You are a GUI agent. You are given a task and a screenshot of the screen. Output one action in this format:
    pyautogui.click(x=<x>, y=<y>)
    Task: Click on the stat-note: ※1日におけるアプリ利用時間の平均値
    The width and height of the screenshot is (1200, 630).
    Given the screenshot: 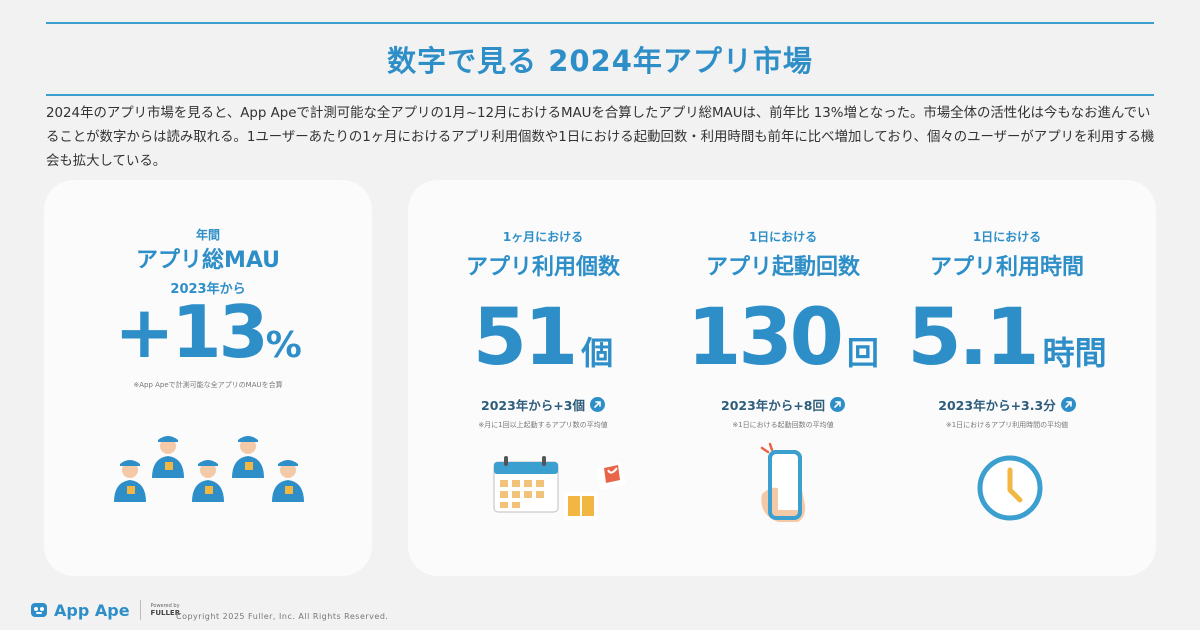 What is the action you would take?
    pyautogui.click(x=1007, y=425)
    